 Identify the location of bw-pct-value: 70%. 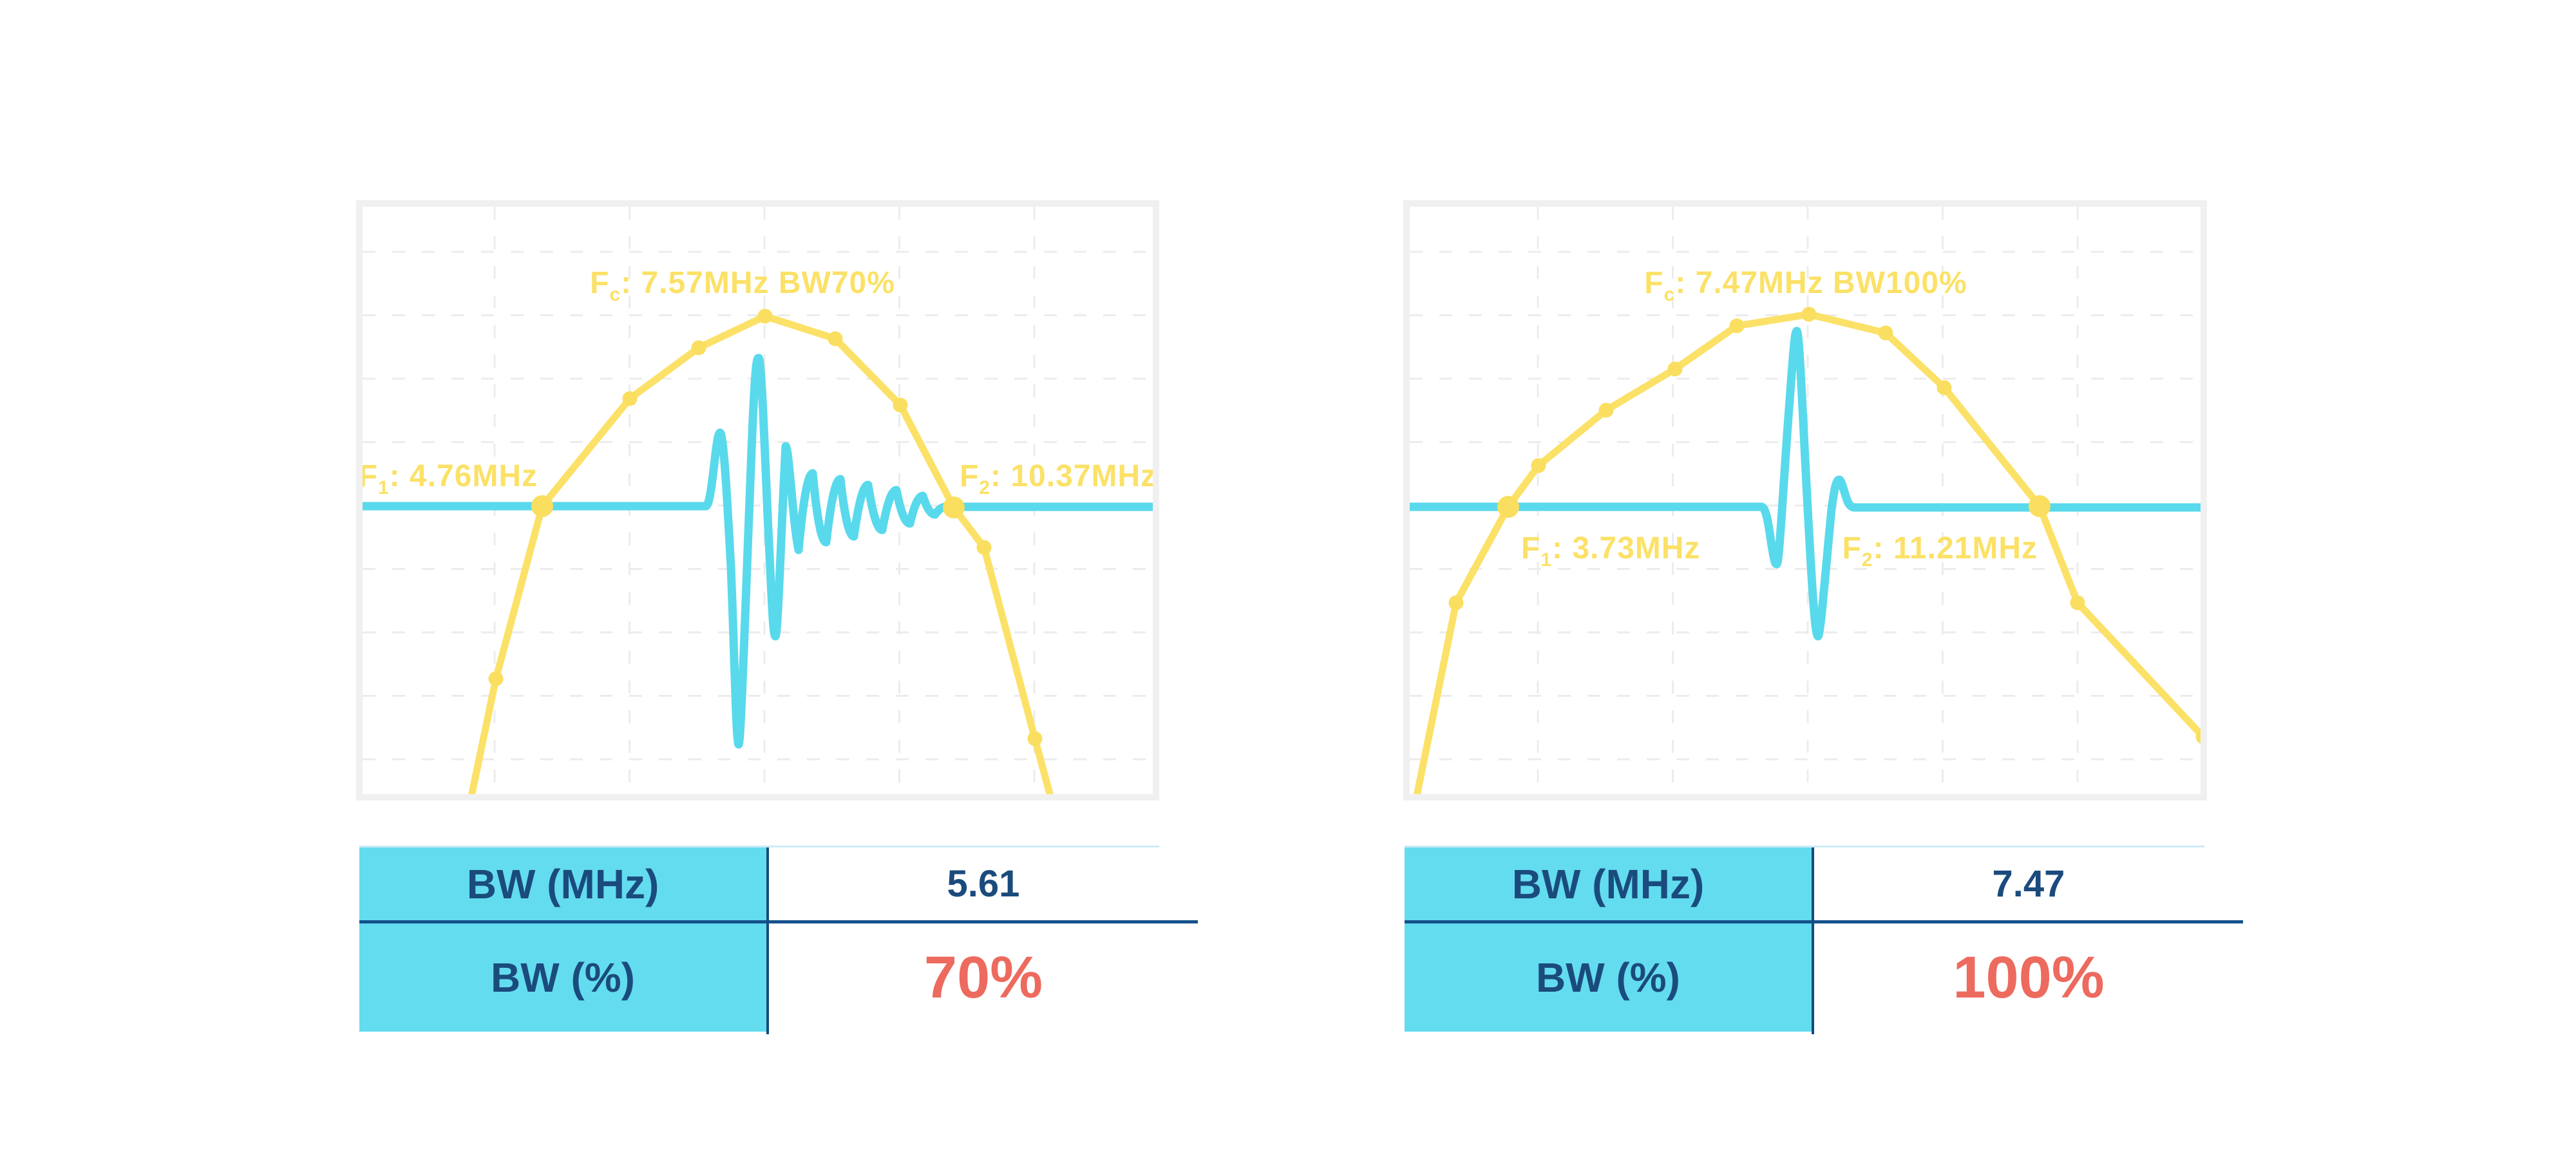
(983, 977).